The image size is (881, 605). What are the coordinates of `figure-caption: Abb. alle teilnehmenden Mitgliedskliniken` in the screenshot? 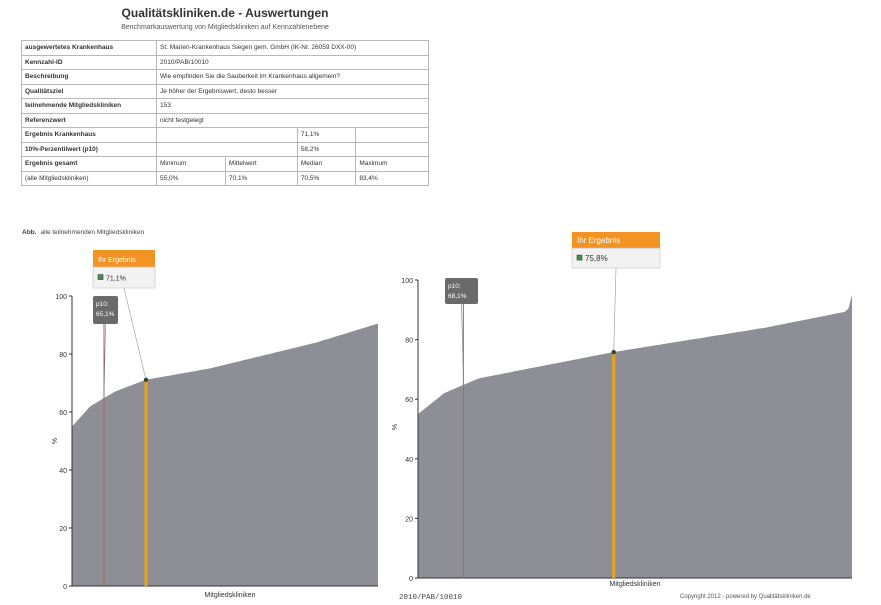 It's located at (83, 232).